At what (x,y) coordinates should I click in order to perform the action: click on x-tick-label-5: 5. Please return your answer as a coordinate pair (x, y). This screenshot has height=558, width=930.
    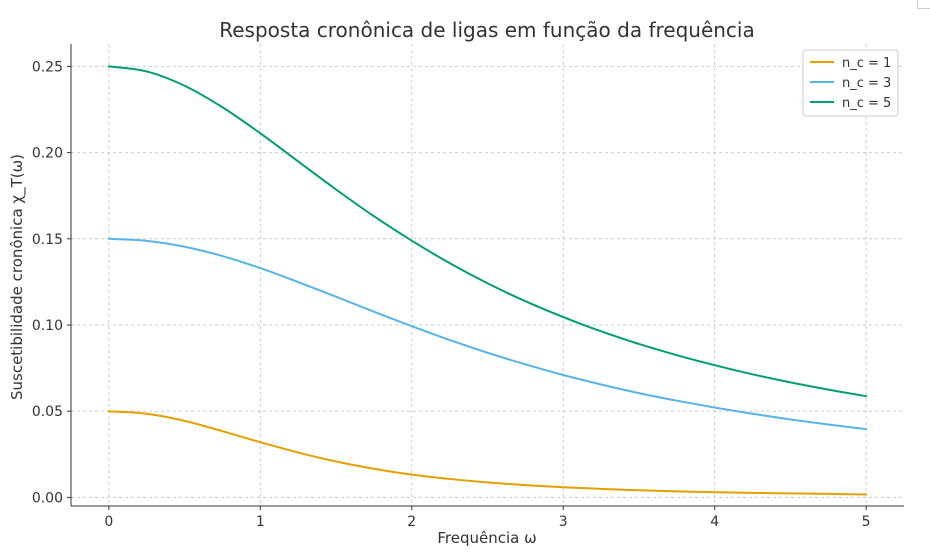
    Looking at the image, I should click on (866, 522).